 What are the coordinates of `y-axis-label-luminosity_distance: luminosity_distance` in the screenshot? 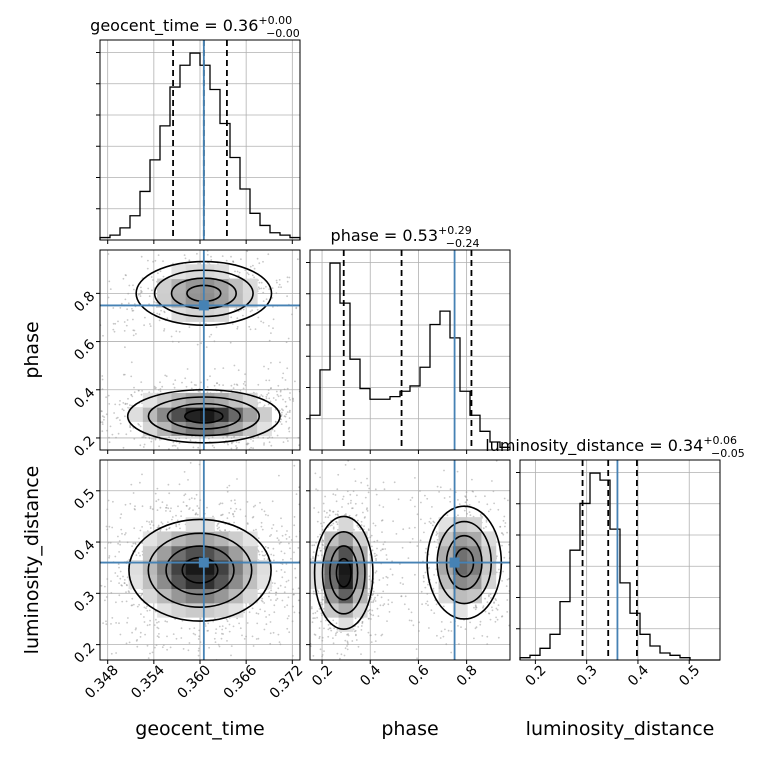 It's located at (32, 560).